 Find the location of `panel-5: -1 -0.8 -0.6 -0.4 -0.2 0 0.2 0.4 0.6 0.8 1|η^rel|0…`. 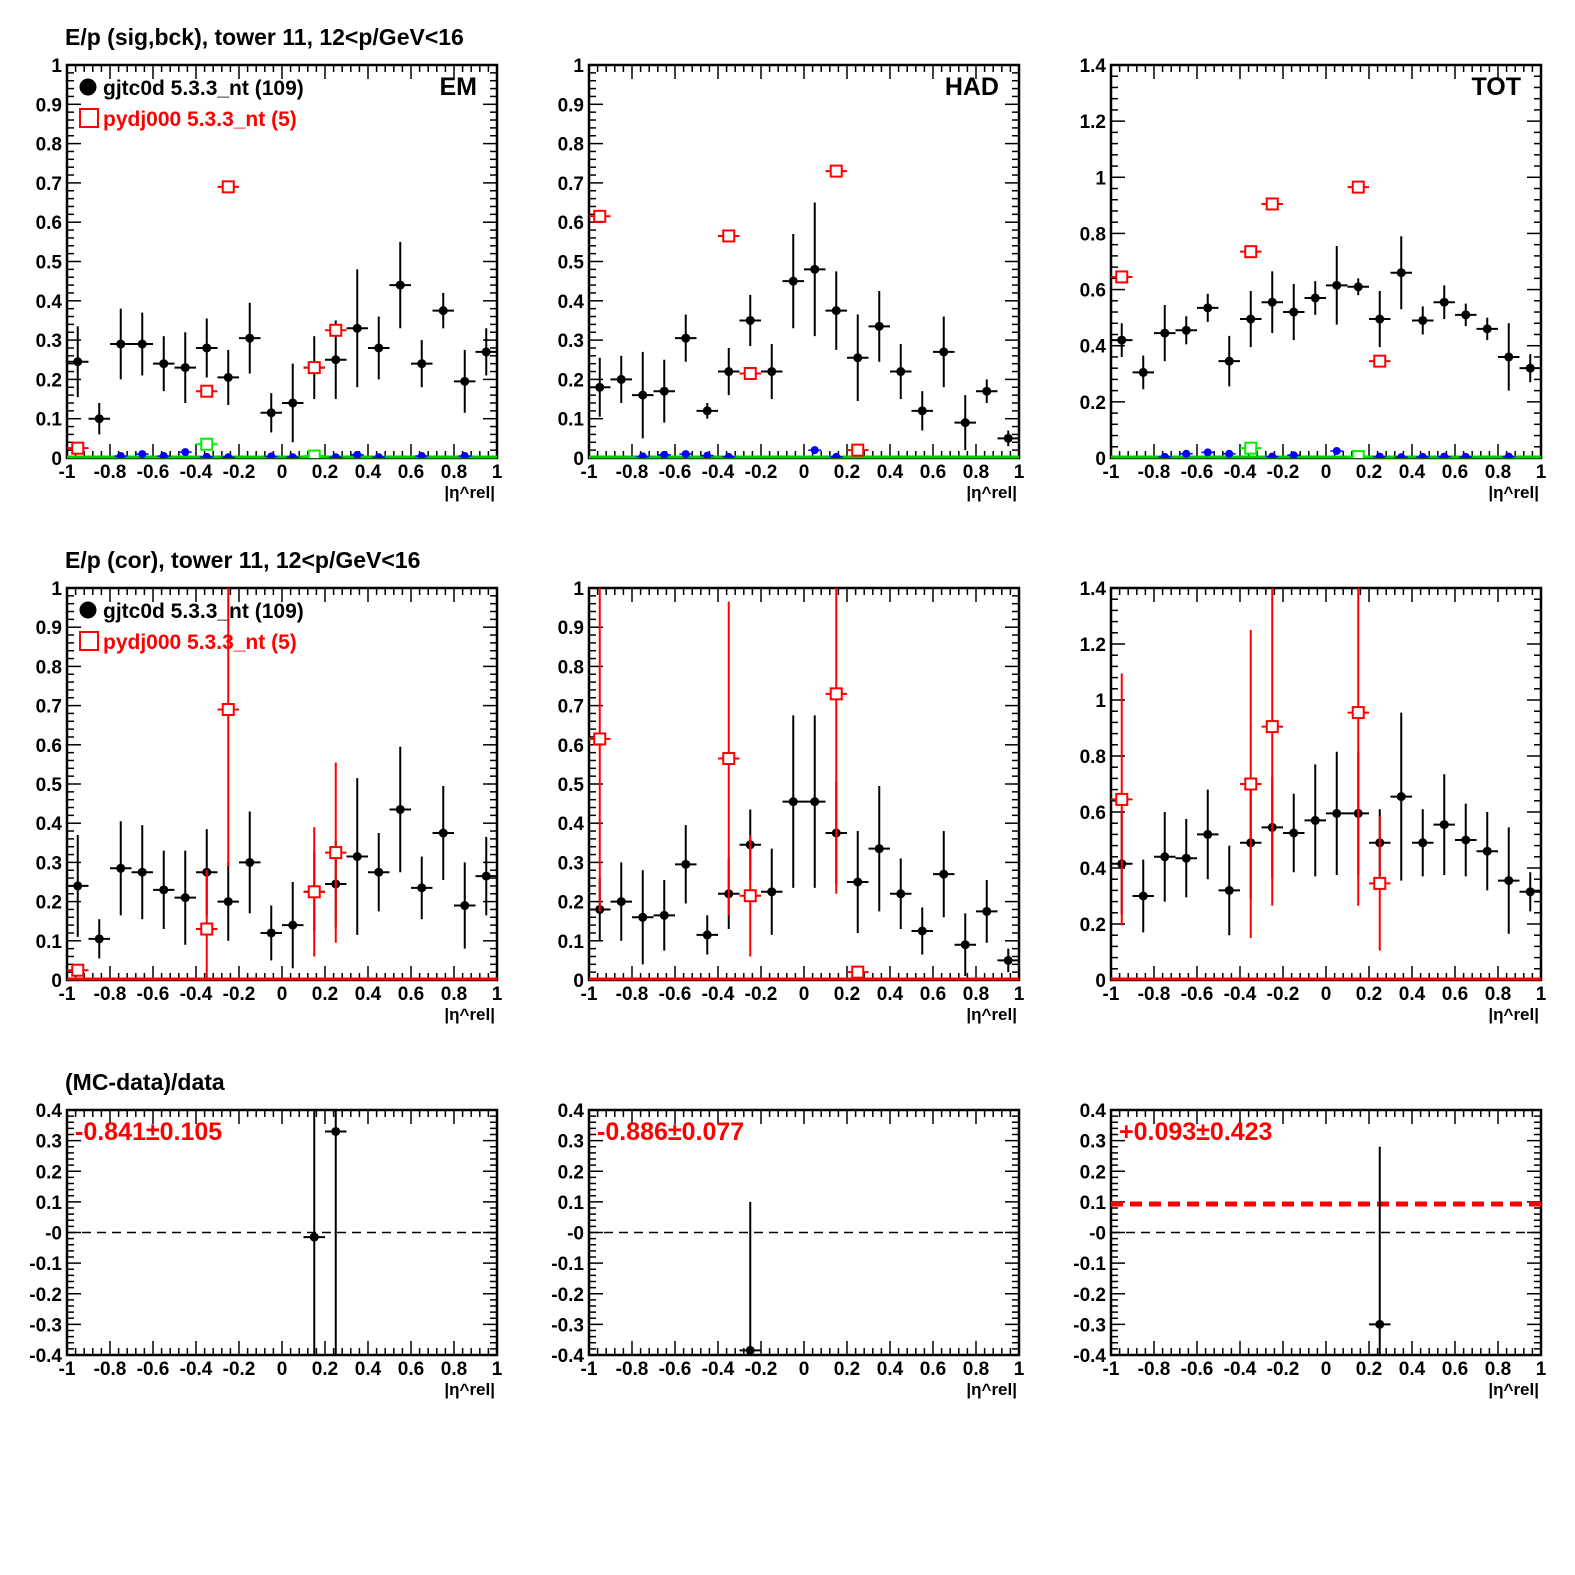

panel-5: -1 -0.8 -0.6 -0.4 -0.2 0 0.2 0.4 0.6 0.8 1|η^rel|0… is located at coordinates (791, 801).